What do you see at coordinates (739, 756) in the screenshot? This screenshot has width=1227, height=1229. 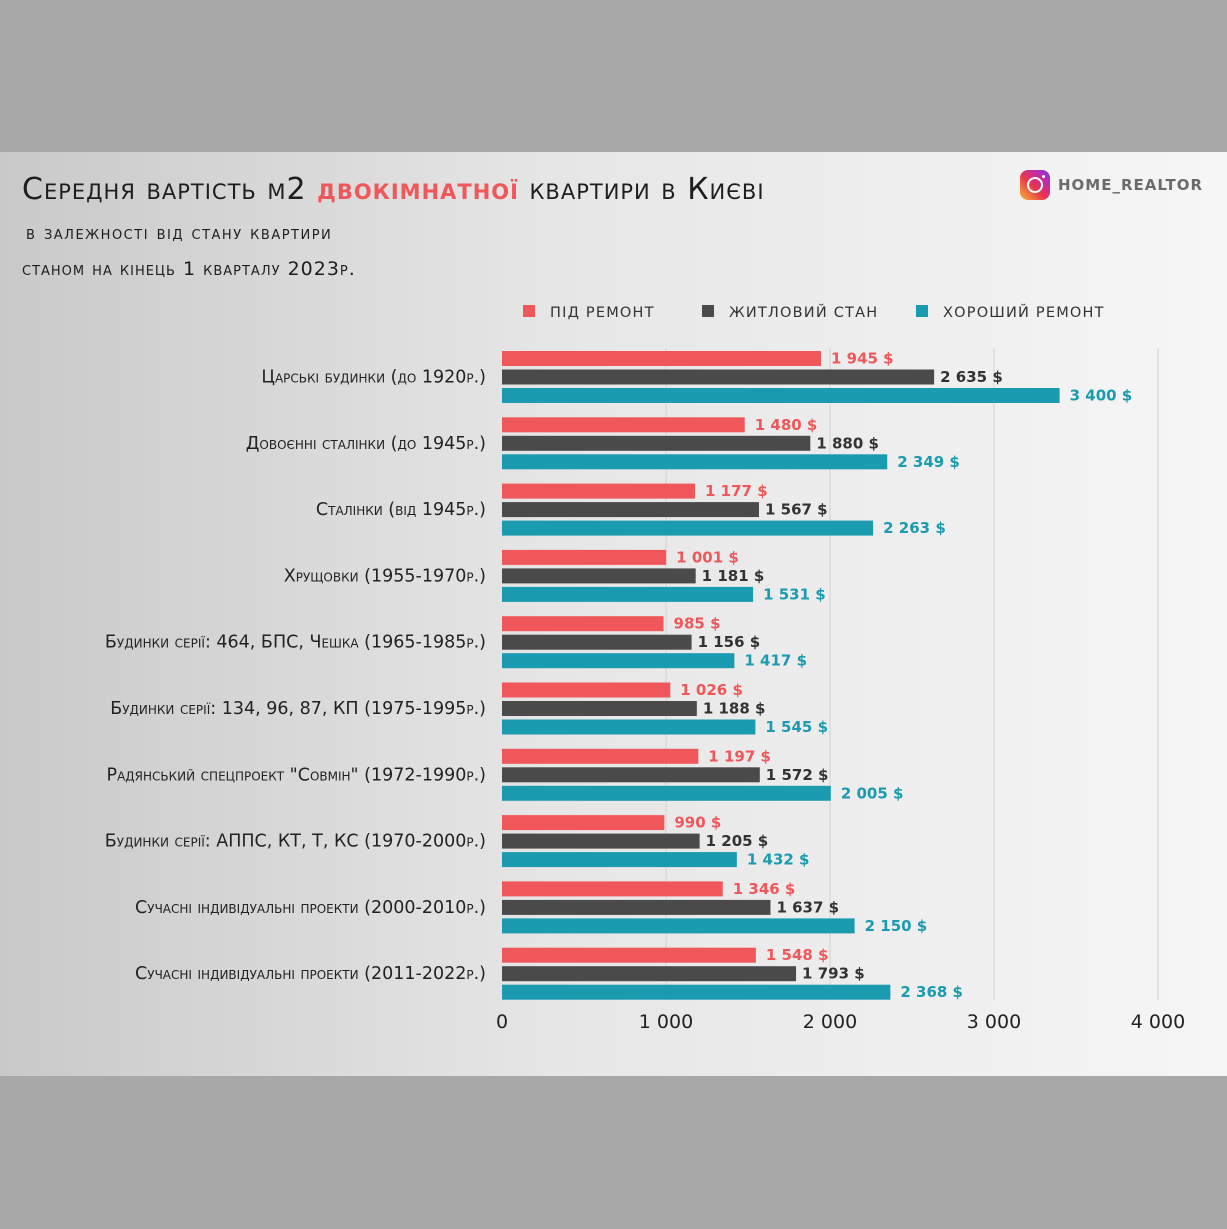 I see `data-label: 1 197 $` at bounding box center [739, 756].